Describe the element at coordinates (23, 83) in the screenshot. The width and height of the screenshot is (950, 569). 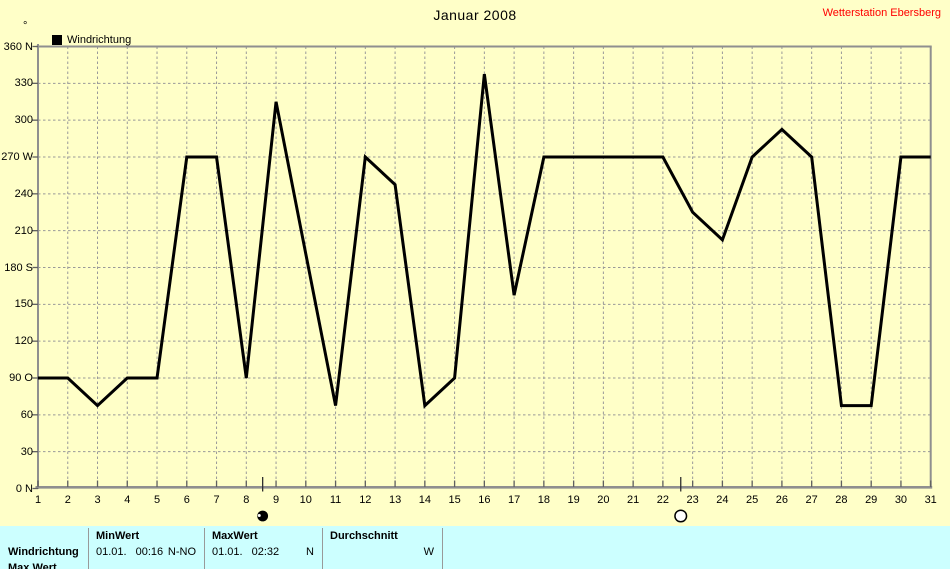
I see `y-tick-label: 330` at that location.